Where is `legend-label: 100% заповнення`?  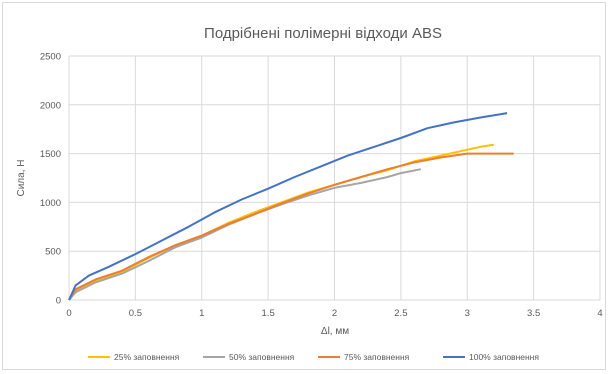
legend-label: 100% заповнення is located at coordinates (504, 357).